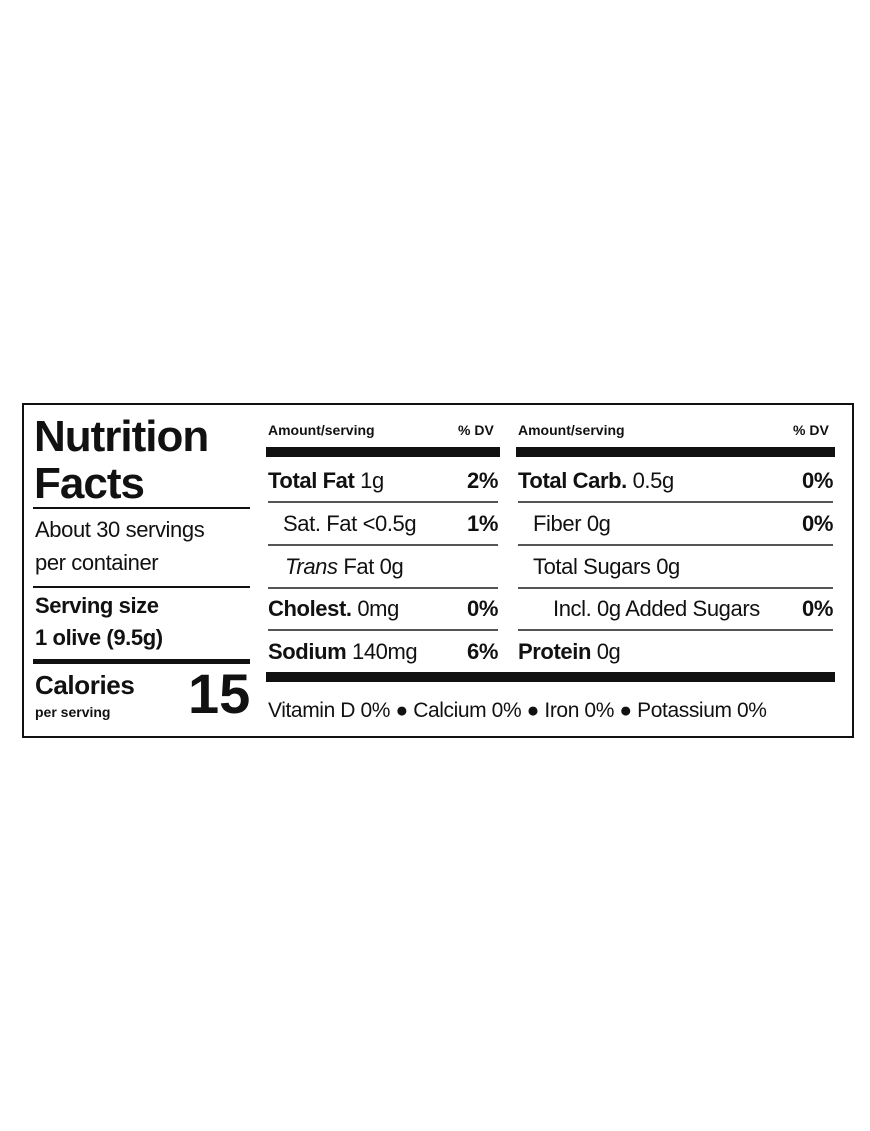 The width and height of the screenshot is (870, 1131). What do you see at coordinates (373, 566) in the screenshot?
I see `amount: Fat 0g` at bounding box center [373, 566].